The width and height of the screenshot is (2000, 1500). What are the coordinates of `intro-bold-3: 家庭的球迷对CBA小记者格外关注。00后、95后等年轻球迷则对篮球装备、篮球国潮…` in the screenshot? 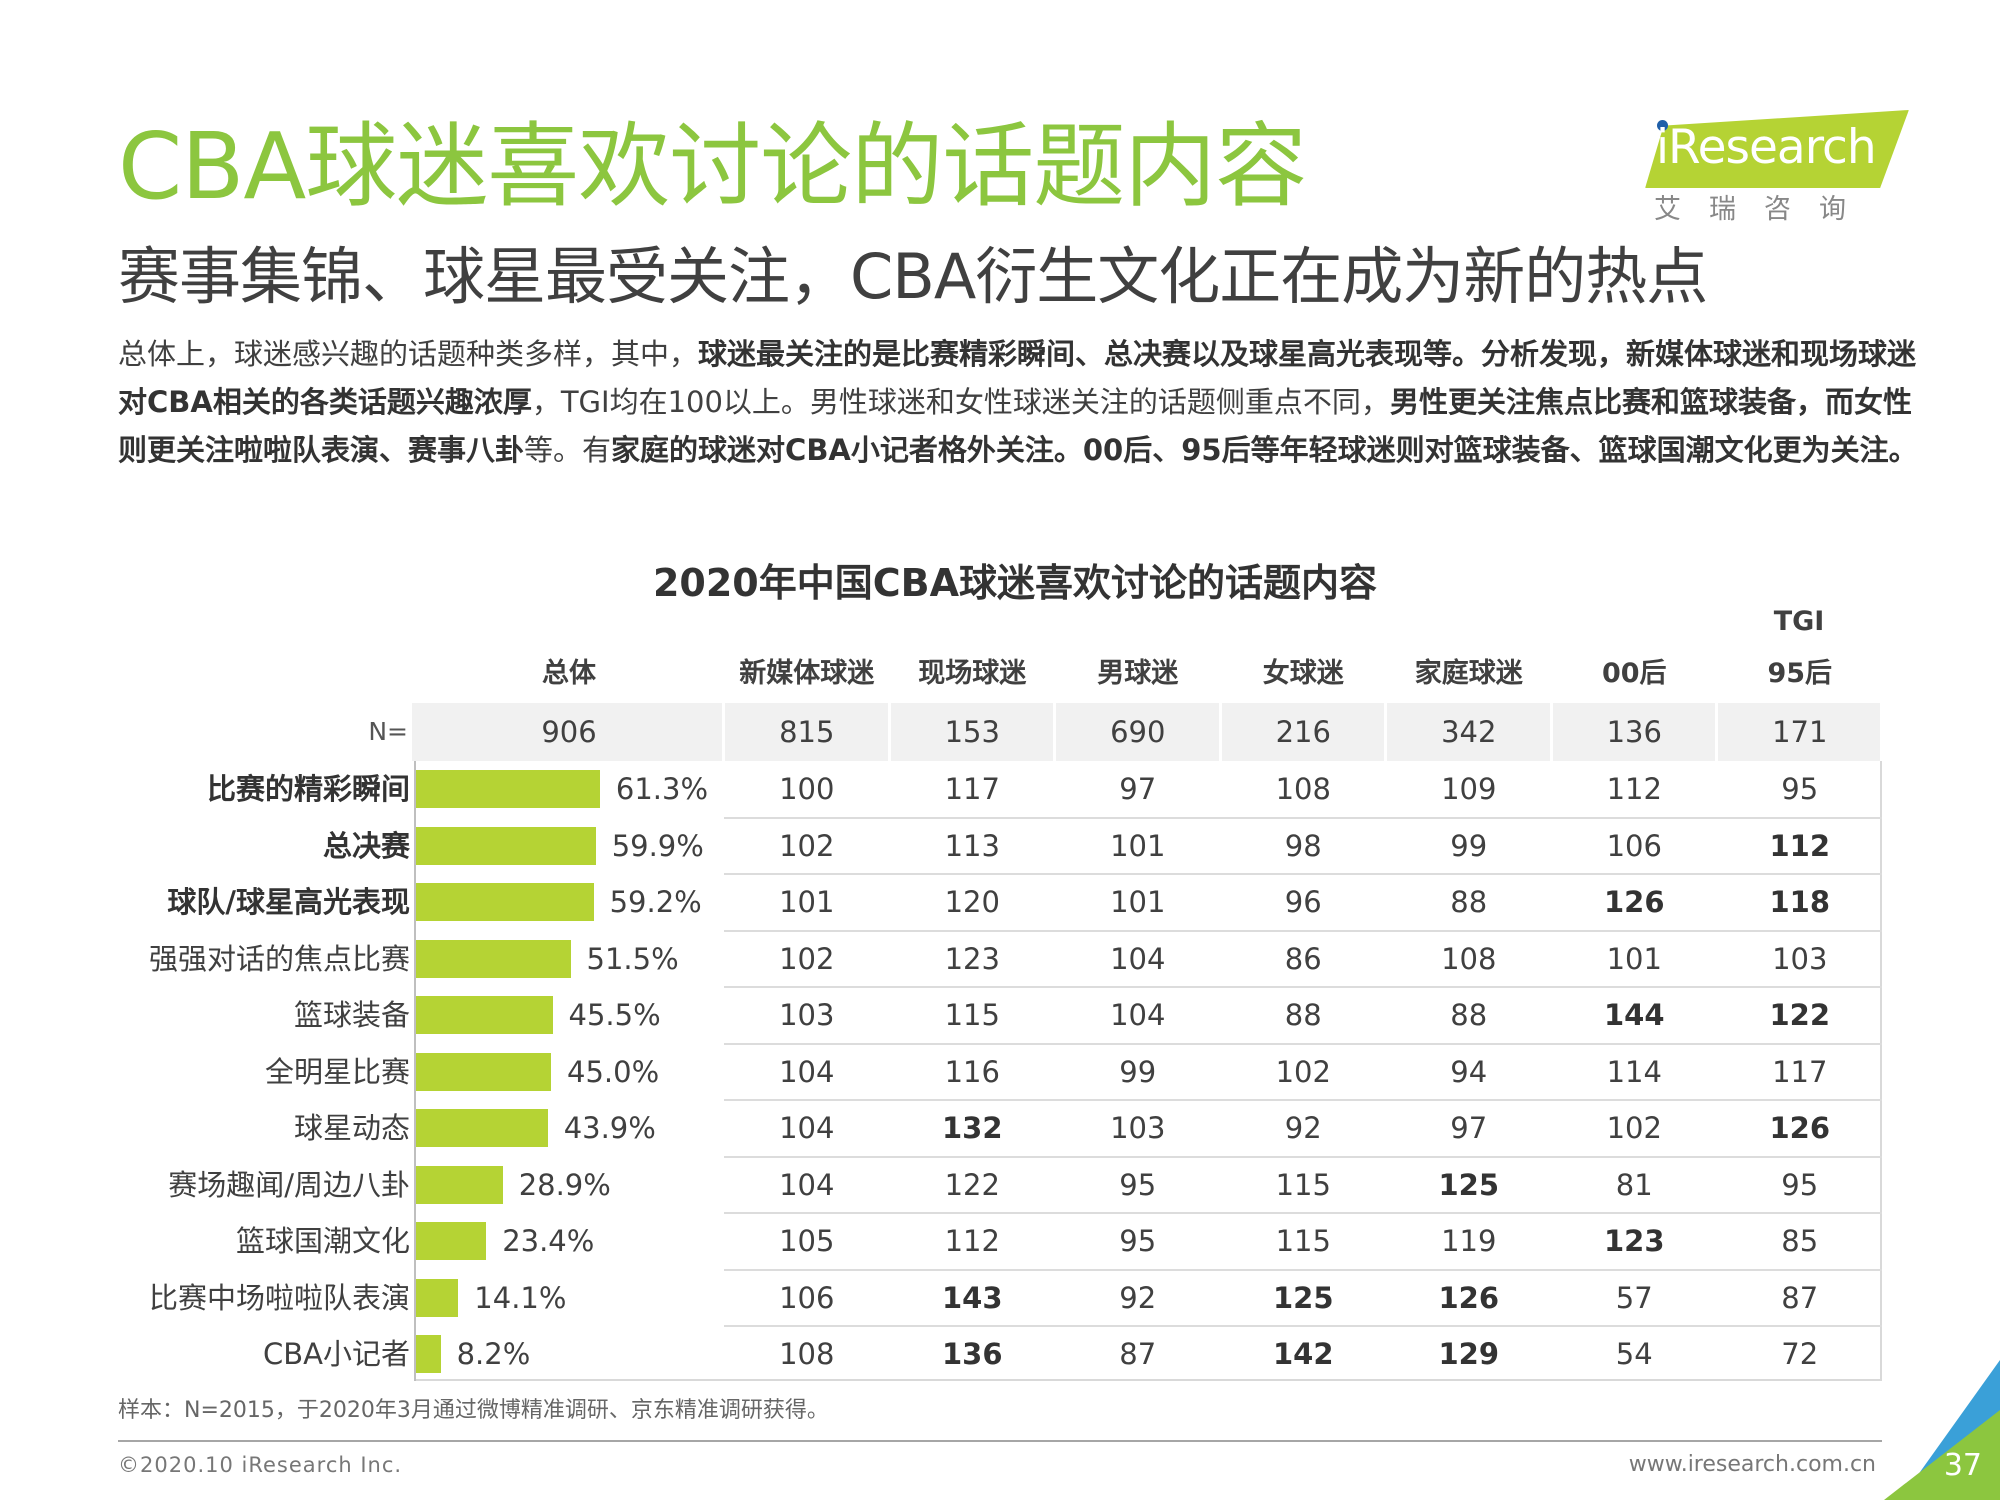 It's located at (1264, 450).